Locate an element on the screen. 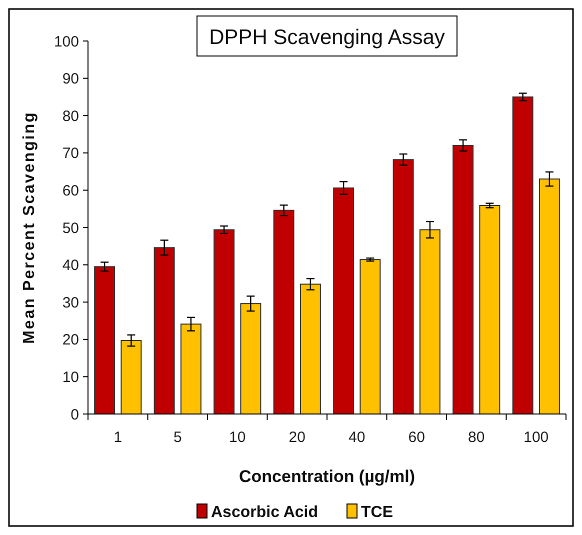 This screenshot has width=582, height=535. x-axis-title: Concentration (µg/ml) is located at coordinates (327, 476).